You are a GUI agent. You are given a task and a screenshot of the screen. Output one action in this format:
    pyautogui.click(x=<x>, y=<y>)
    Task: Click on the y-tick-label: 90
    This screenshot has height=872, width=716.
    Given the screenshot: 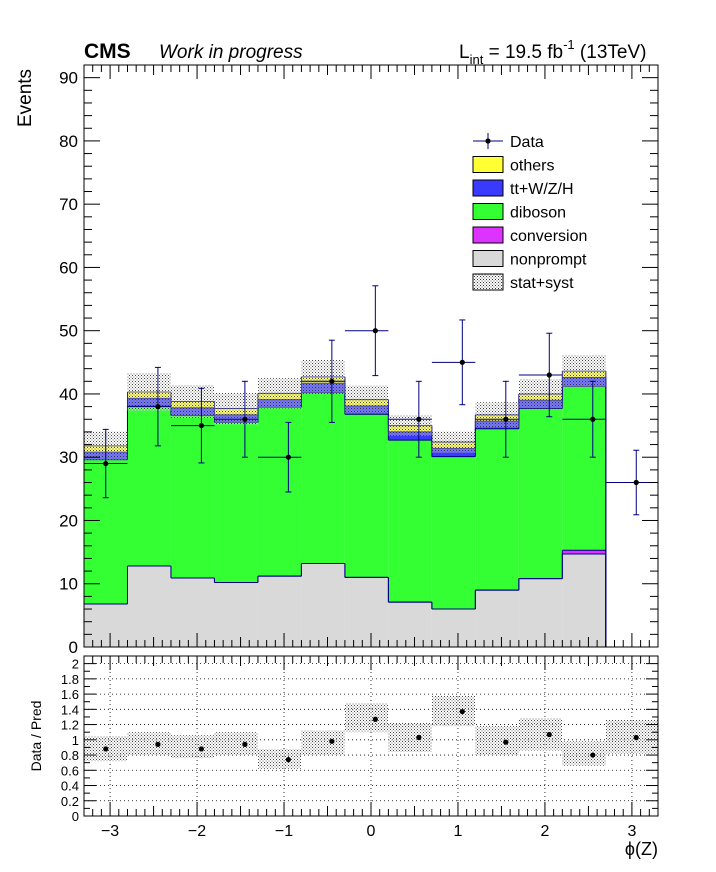 What is the action you would take?
    pyautogui.click(x=68, y=78)
    